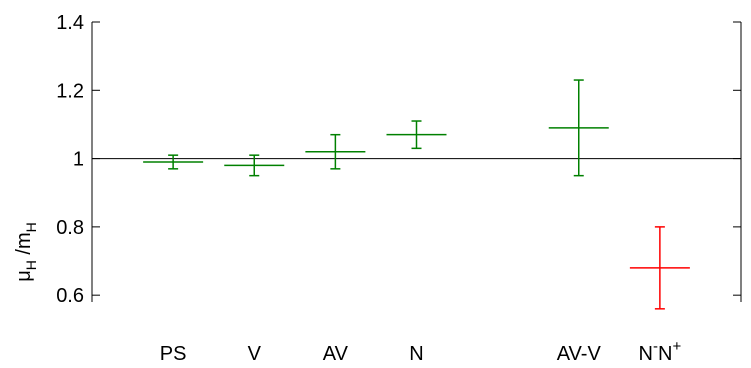  I want to click on ylabel-slash: /m, so click(24, 246).